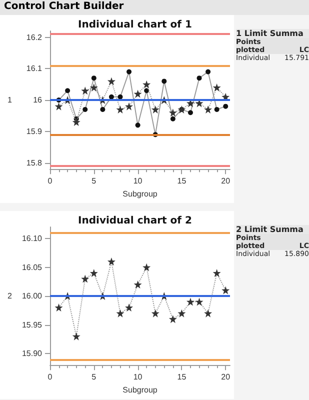 The width and height of the screenshot is (309, 400). Describe the element at coordinates (38, 100) in the screenshot. I see `y-tick-label: 16` at that location.